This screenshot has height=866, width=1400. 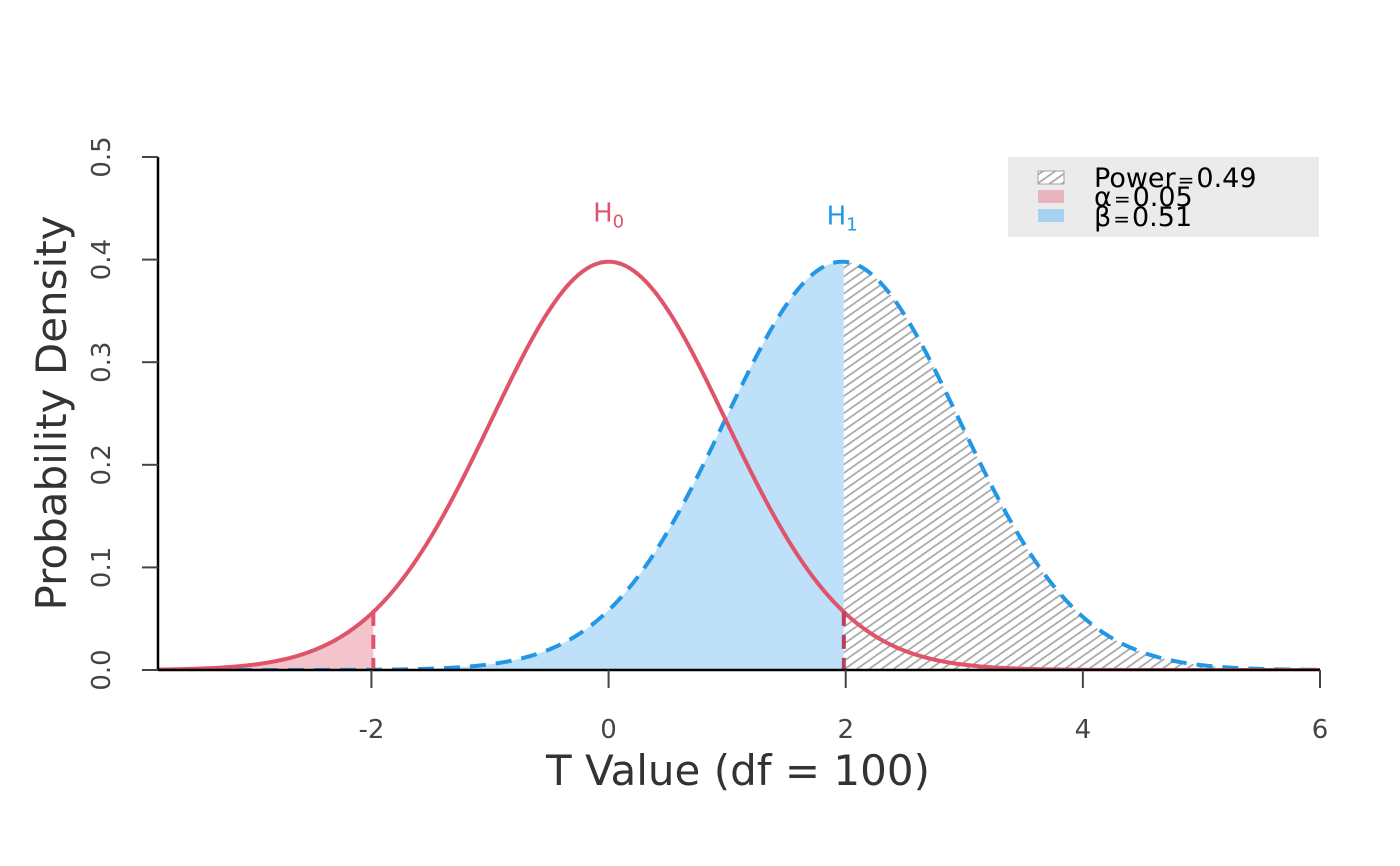 I want to click on legend-alpha-symbol: α, so click(x=1103, y=197).